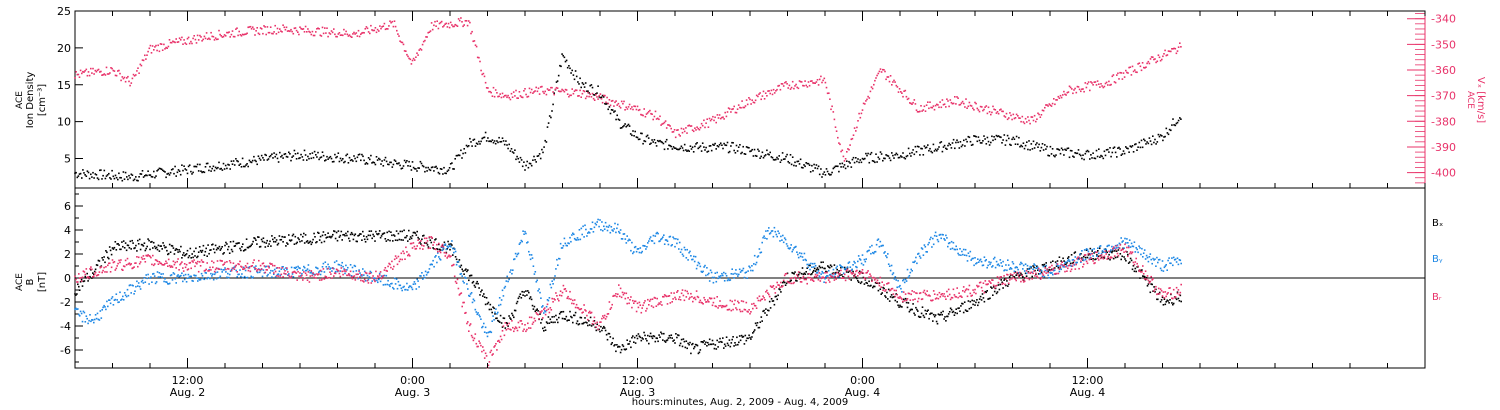 The width and height of the screenshot is (1500, 410). What do you see at coordinates (1470, 100) in the screenshot?
I see `top-right-axis-label-line1: ACE` at bounding box center [1470, 100].